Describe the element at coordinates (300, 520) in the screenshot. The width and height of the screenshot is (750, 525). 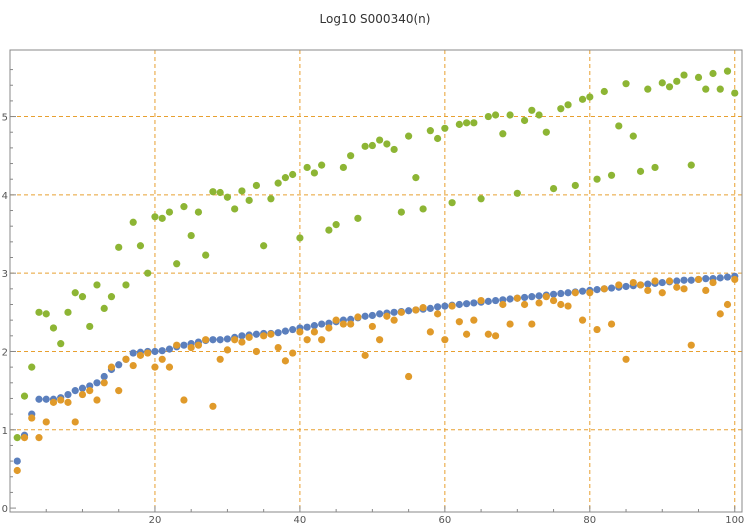
I see `x-tick-label: 40` at that location.